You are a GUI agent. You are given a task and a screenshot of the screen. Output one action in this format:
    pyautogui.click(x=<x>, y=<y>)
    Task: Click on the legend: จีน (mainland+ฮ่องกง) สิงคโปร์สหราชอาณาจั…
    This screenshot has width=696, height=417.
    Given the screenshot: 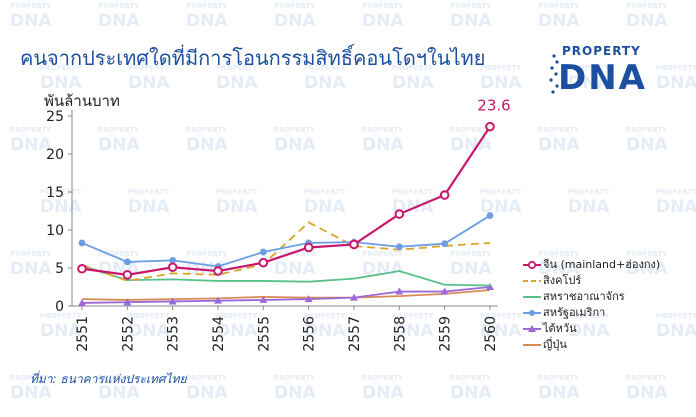 What is the action you would take?
    pyautogui.click(x=591, y=305)
    